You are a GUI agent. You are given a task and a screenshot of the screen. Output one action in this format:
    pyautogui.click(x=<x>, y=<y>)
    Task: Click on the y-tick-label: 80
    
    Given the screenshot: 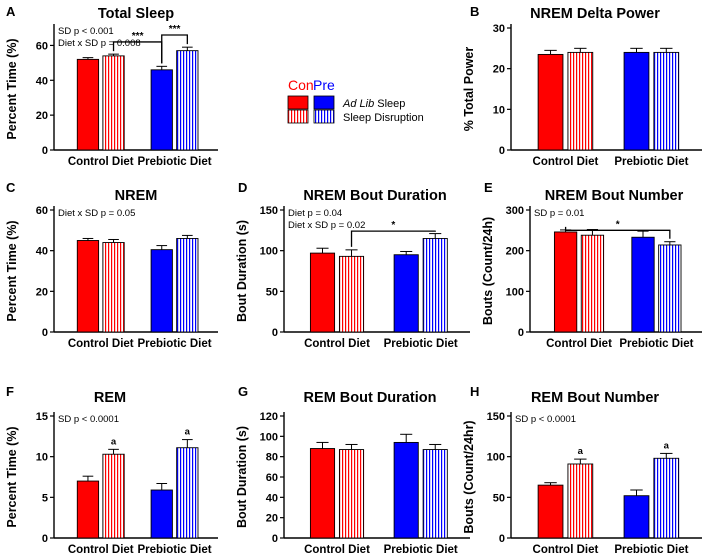 What is the action you would take?
    pyautogui.click(x=272, y=458)
    